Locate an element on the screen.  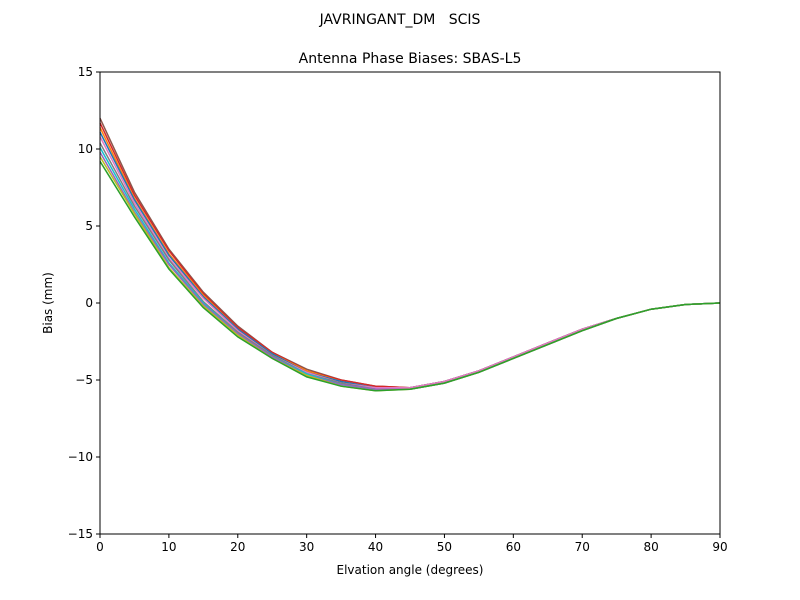
x-tick-label: 30 is located at coordinates (306, 547).